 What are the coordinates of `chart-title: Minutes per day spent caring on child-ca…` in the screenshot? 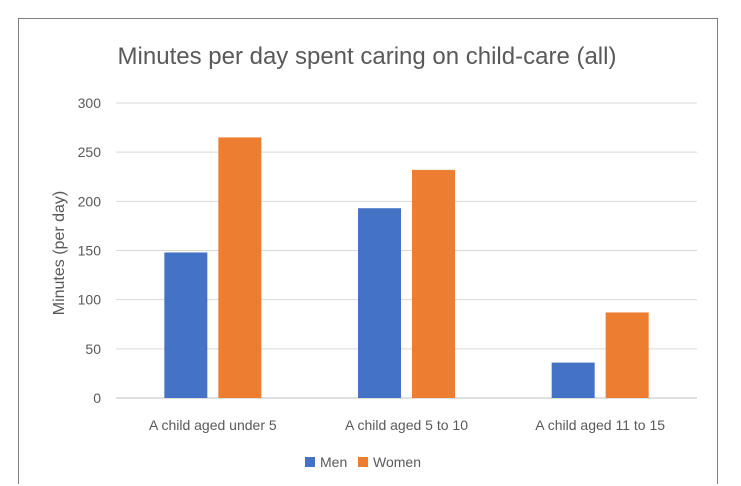 It's located at (367, 56).